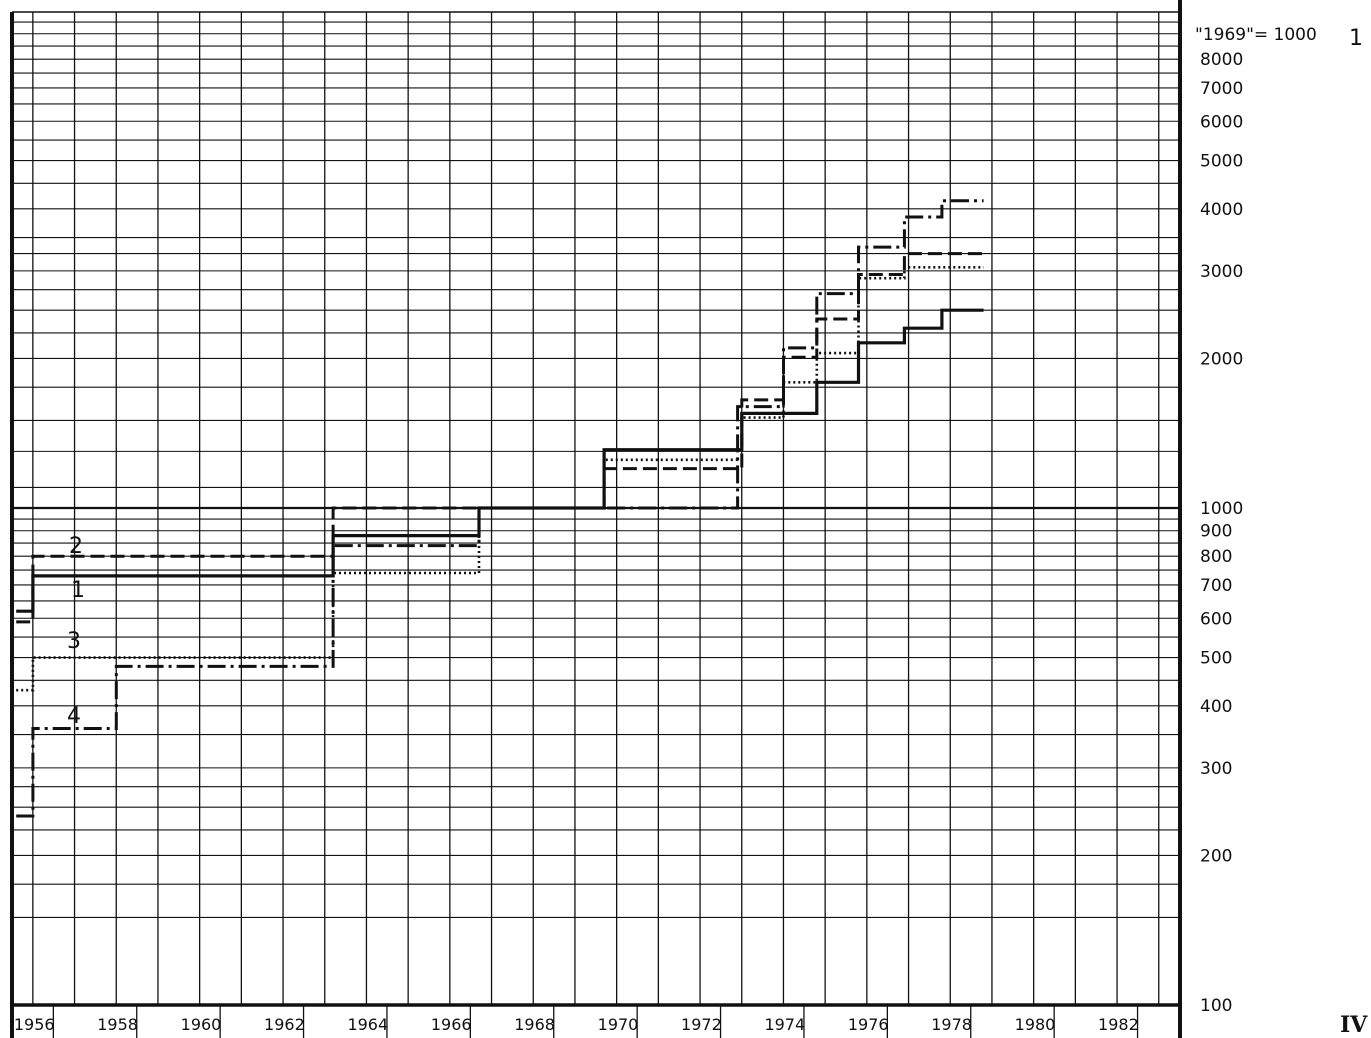 The height and width of the screenshot is (1038, 1371). Describe the element at coordinates (1216, 856) in the screenshot. I see `y-tick-label: 200` at that location.